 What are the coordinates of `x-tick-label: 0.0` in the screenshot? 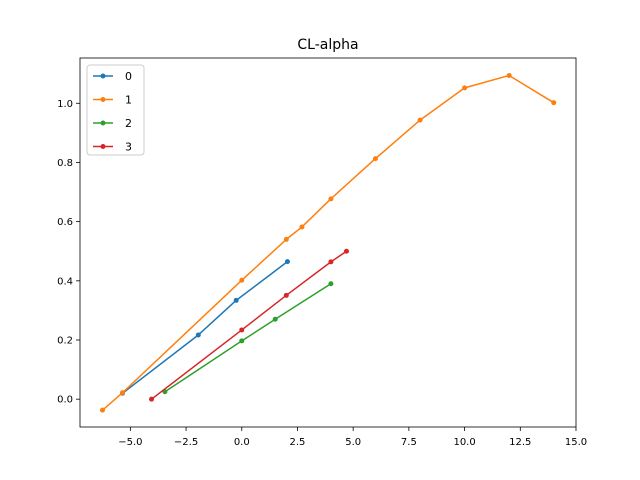 It's located at (242, 442).